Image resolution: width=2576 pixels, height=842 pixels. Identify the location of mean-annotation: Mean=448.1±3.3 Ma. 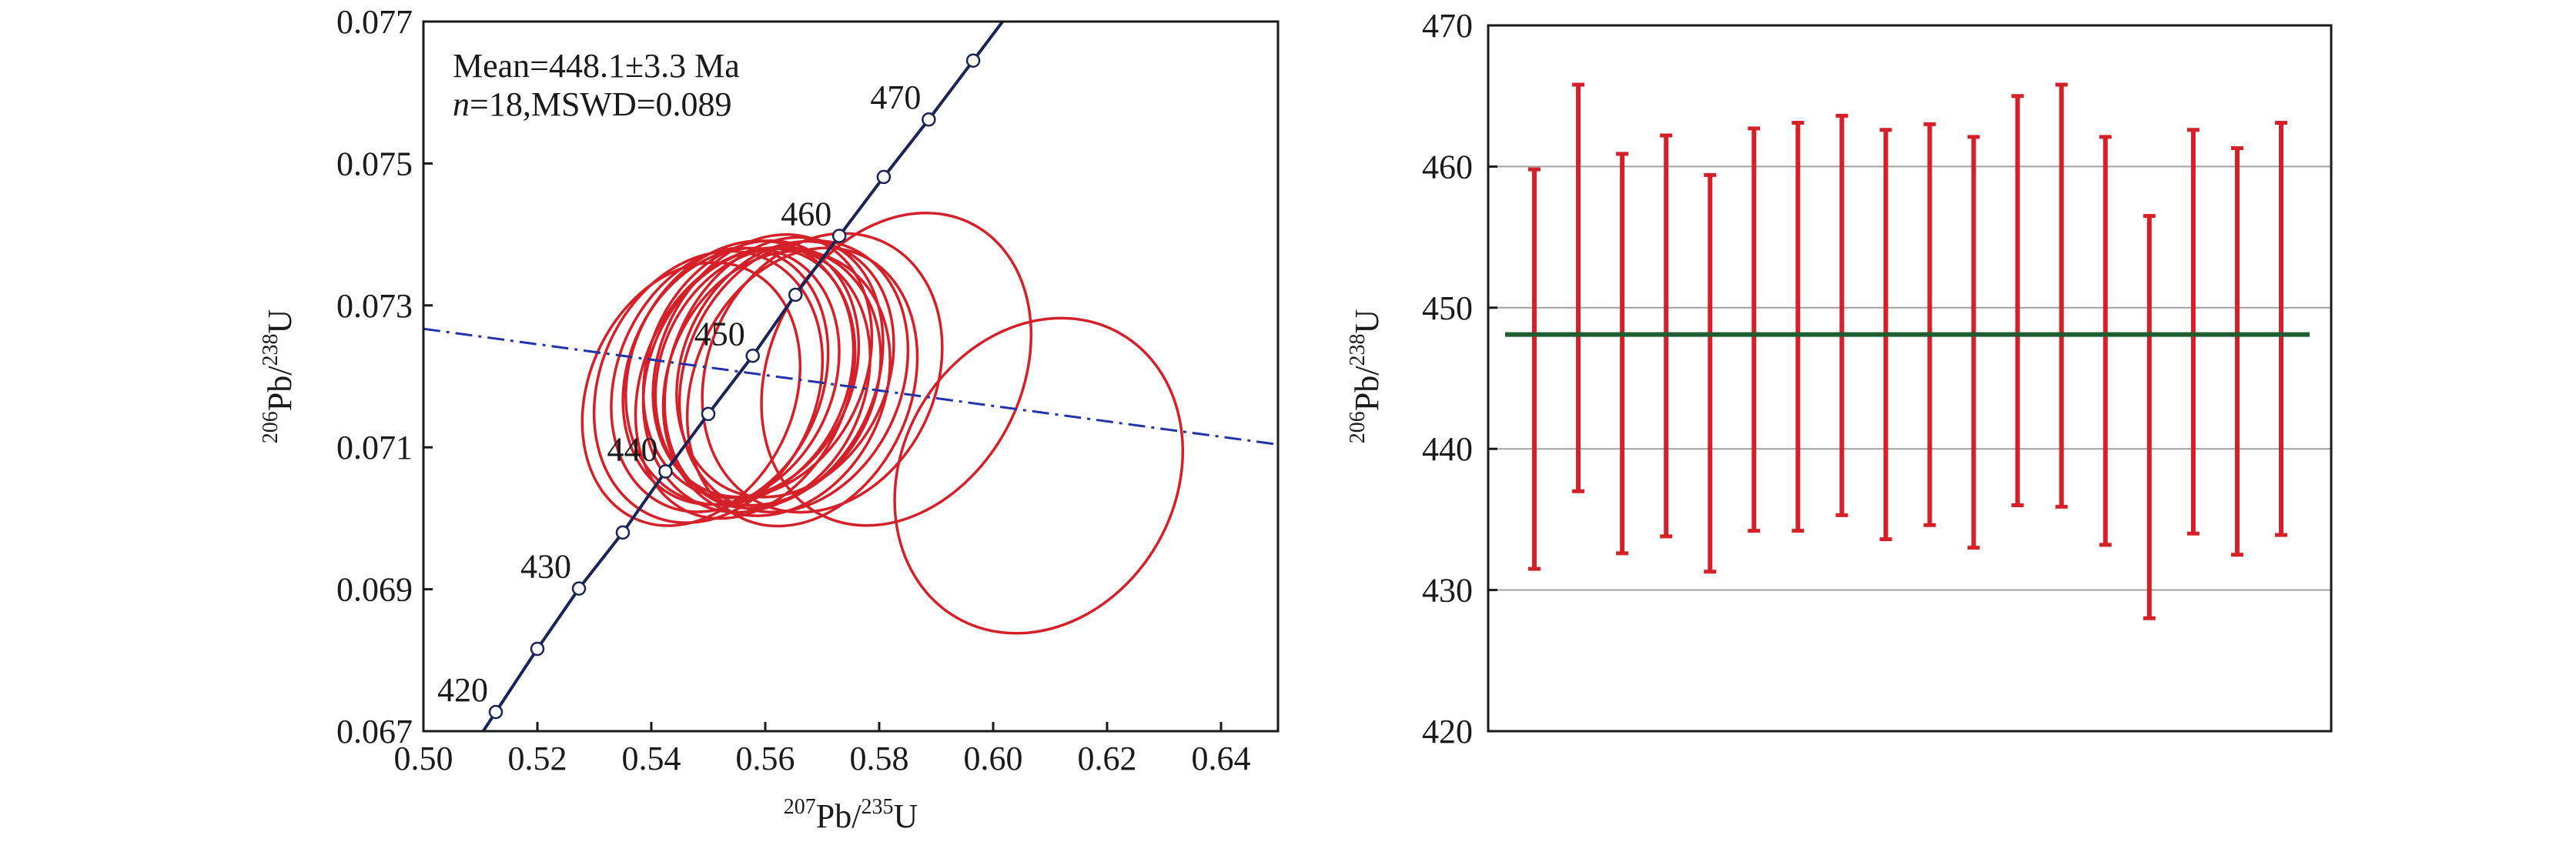
(596, 66).